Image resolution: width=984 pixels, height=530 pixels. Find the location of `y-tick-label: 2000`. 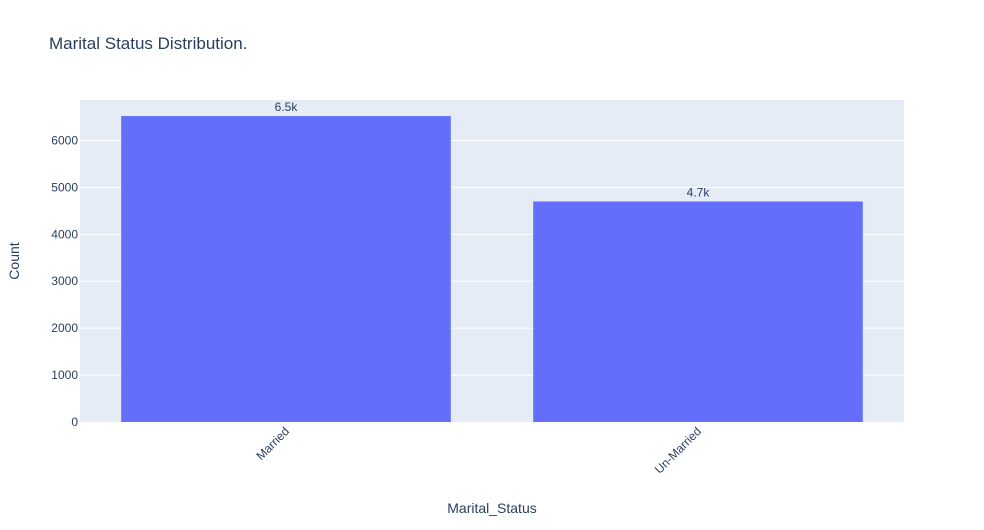

y-tick-label: 2000 is located at coordinates (64, 328).